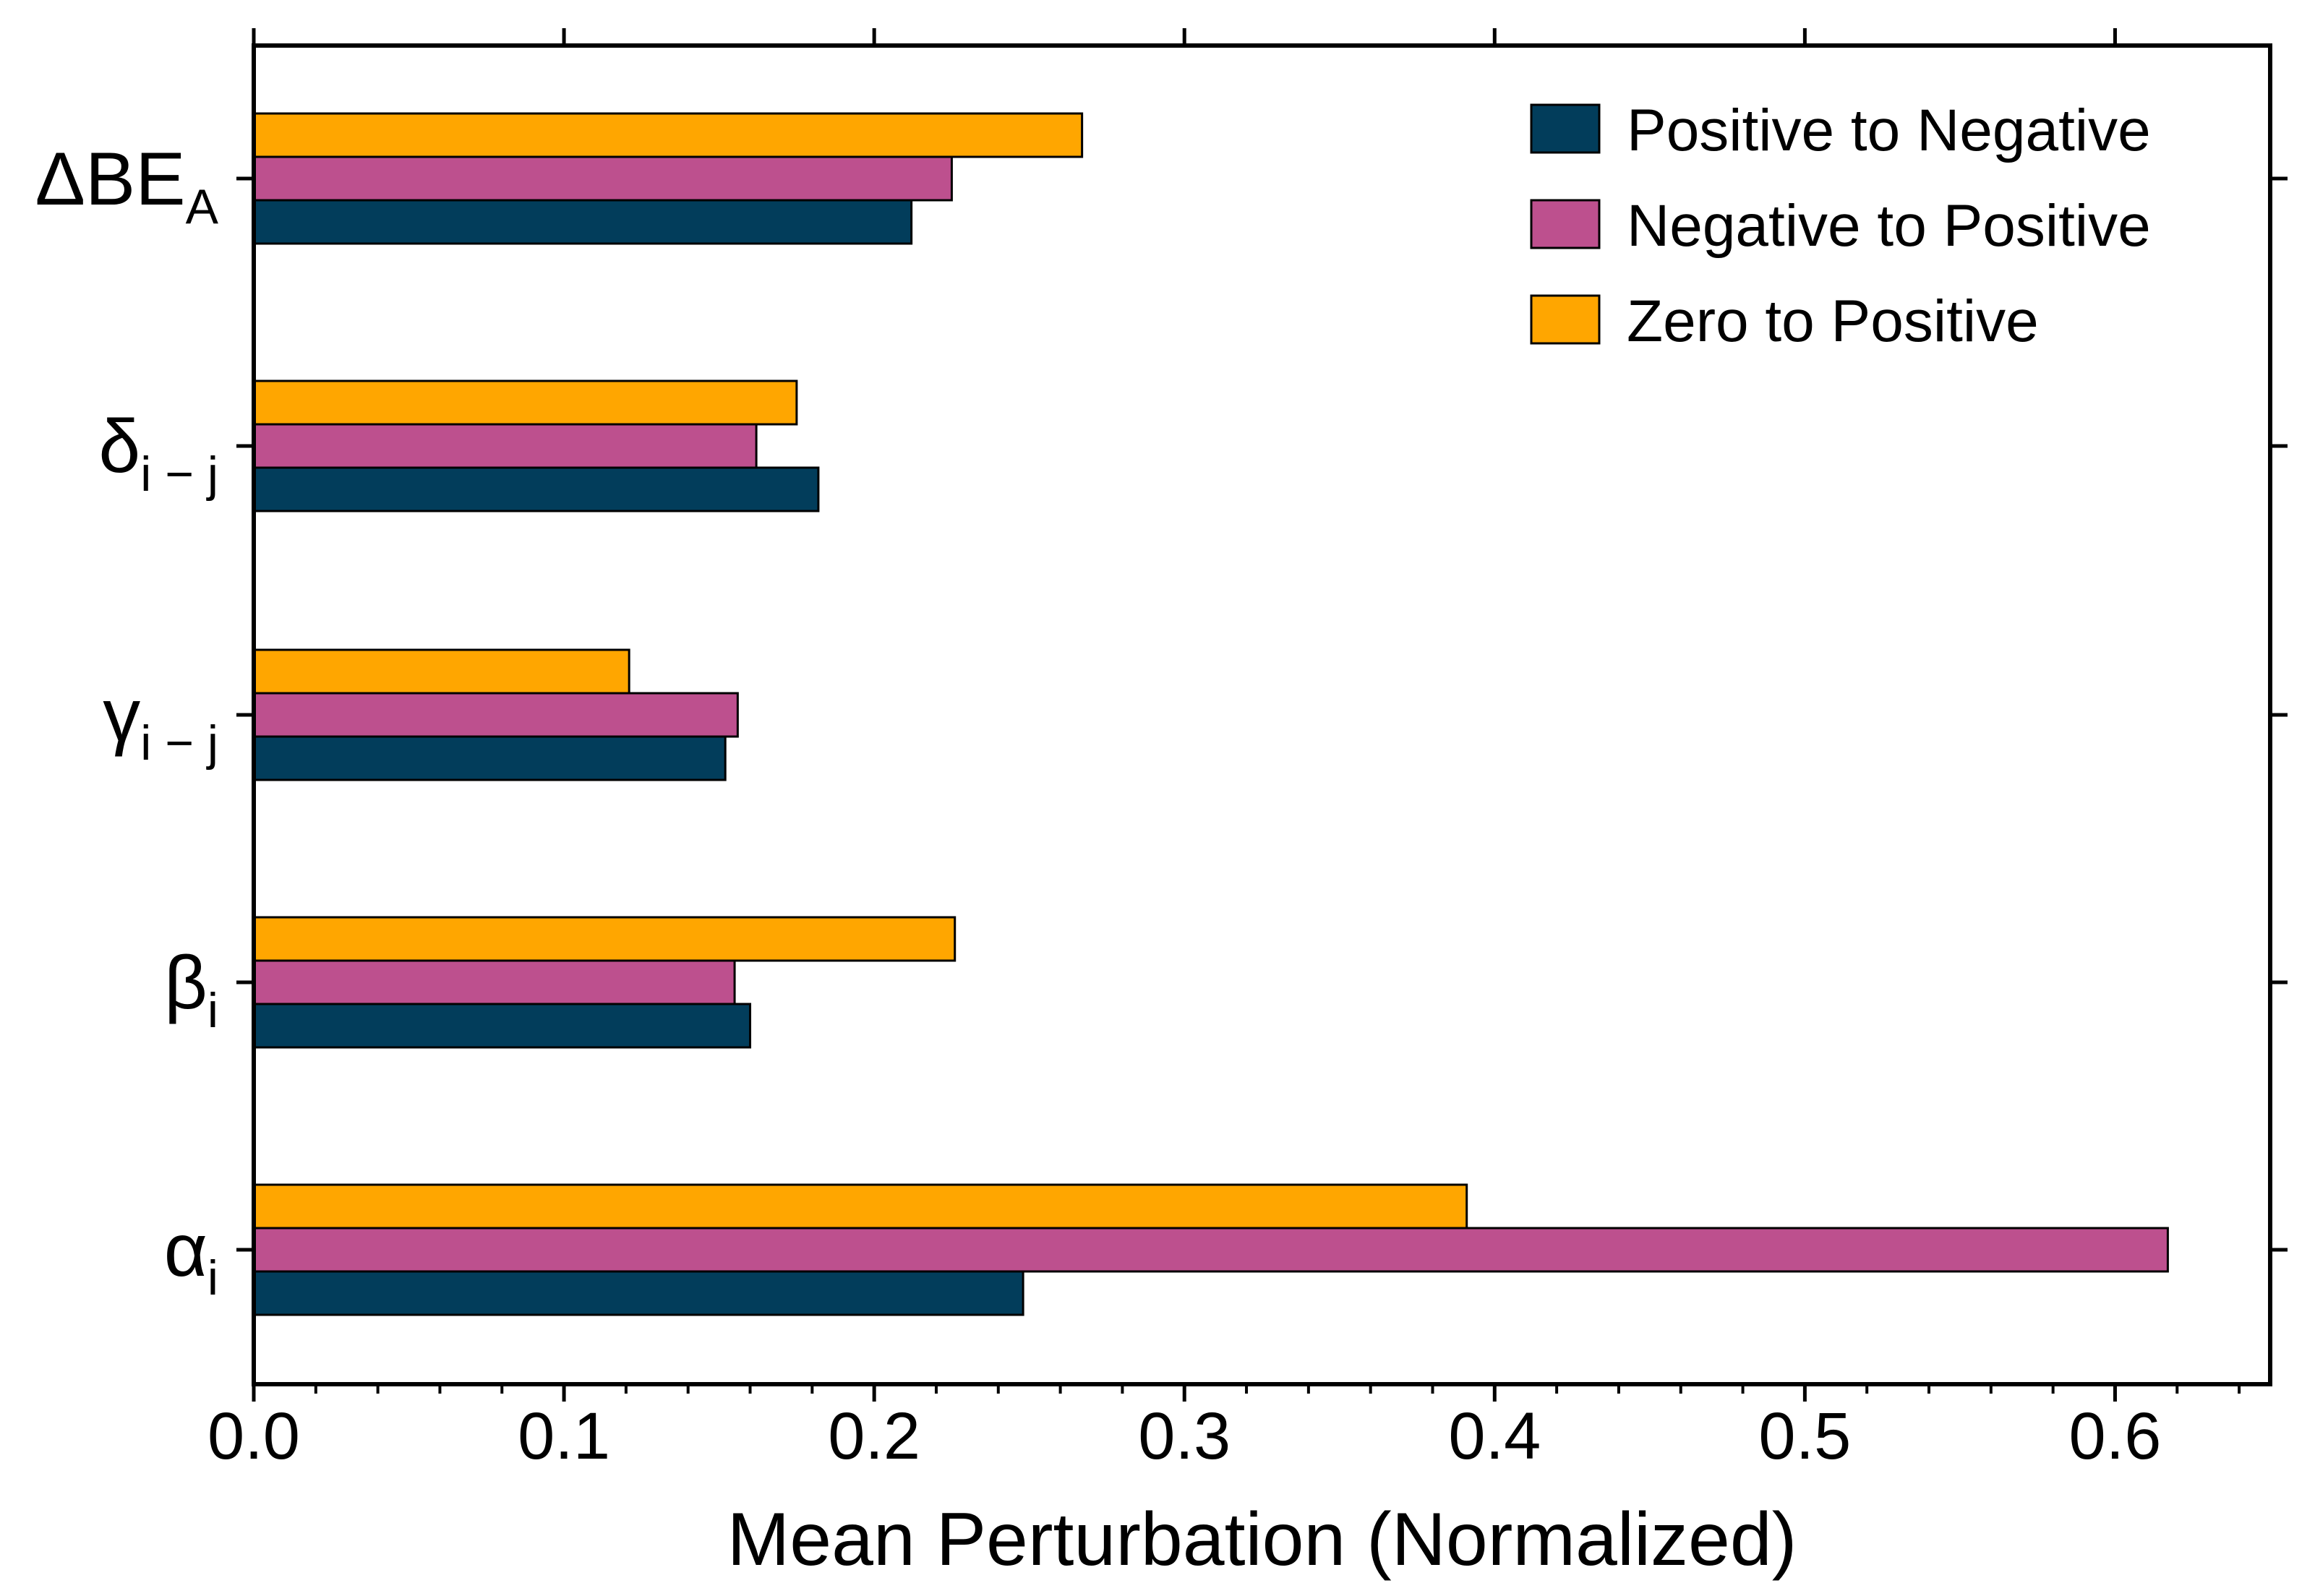 The image size is (2315, 1596). What do you see at coordinates (874, 1436) in the screenshot?
I see `x-tick-label-2: 0.2` at bounding box center [874, 1436].